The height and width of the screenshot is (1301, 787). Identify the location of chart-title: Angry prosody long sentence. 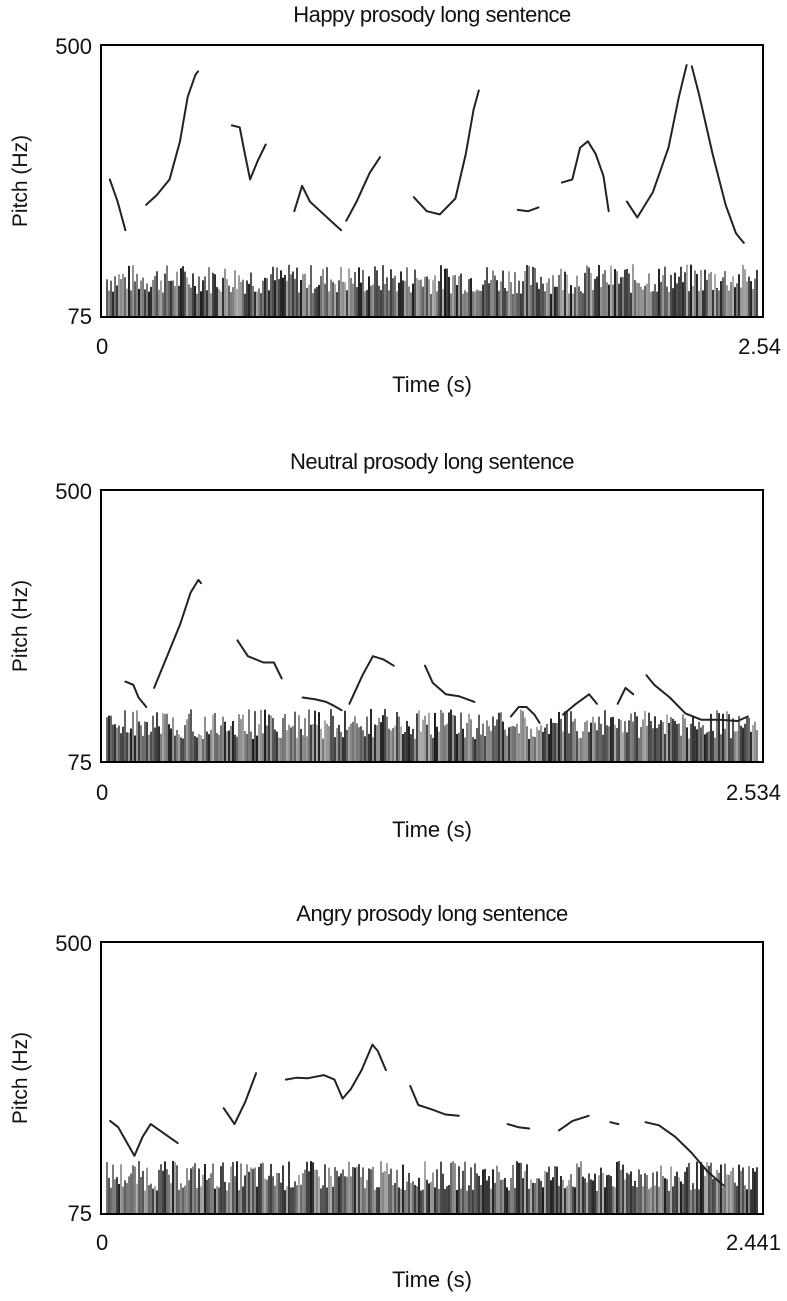
(432, 913).